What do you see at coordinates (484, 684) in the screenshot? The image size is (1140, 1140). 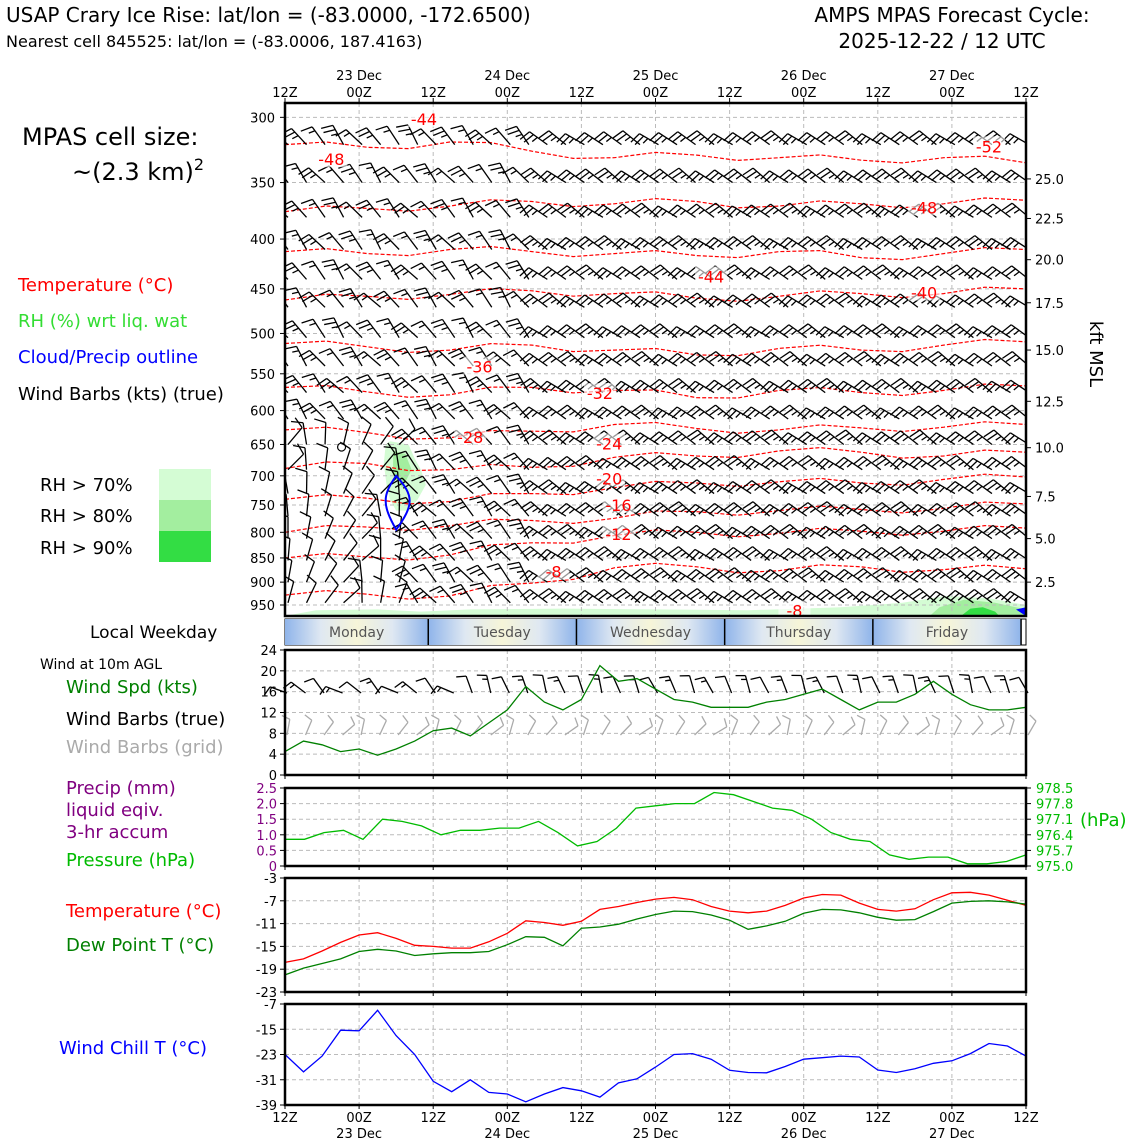 I see `true-wind-barb` at bounding box center [484, 684].